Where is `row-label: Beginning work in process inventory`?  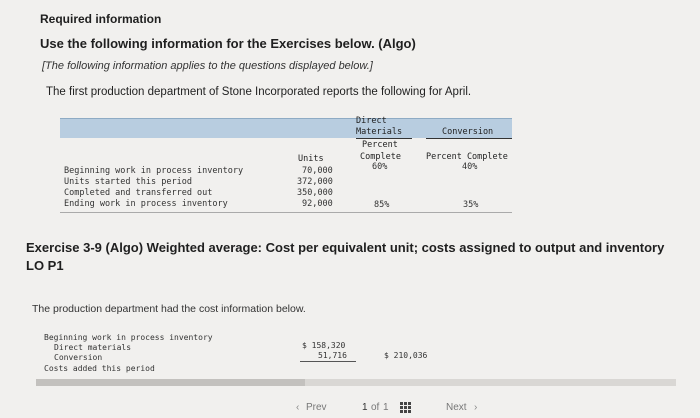 row-label: Beginning work in process inventory is located at coordinates (154, 171).